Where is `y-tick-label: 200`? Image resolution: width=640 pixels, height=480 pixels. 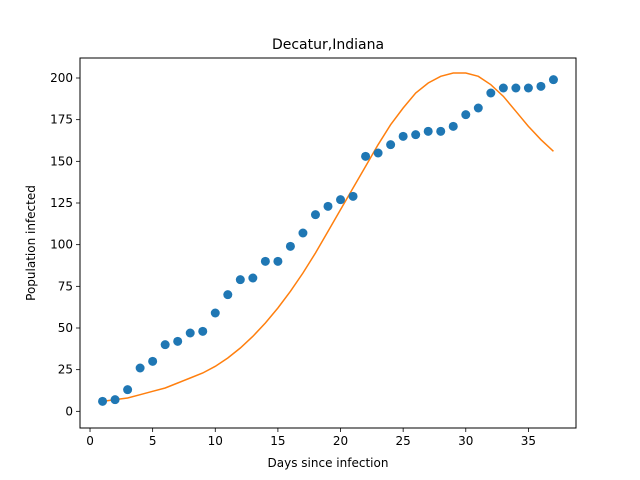 y-tick-label: 200 is located at coordinates (61, 78).